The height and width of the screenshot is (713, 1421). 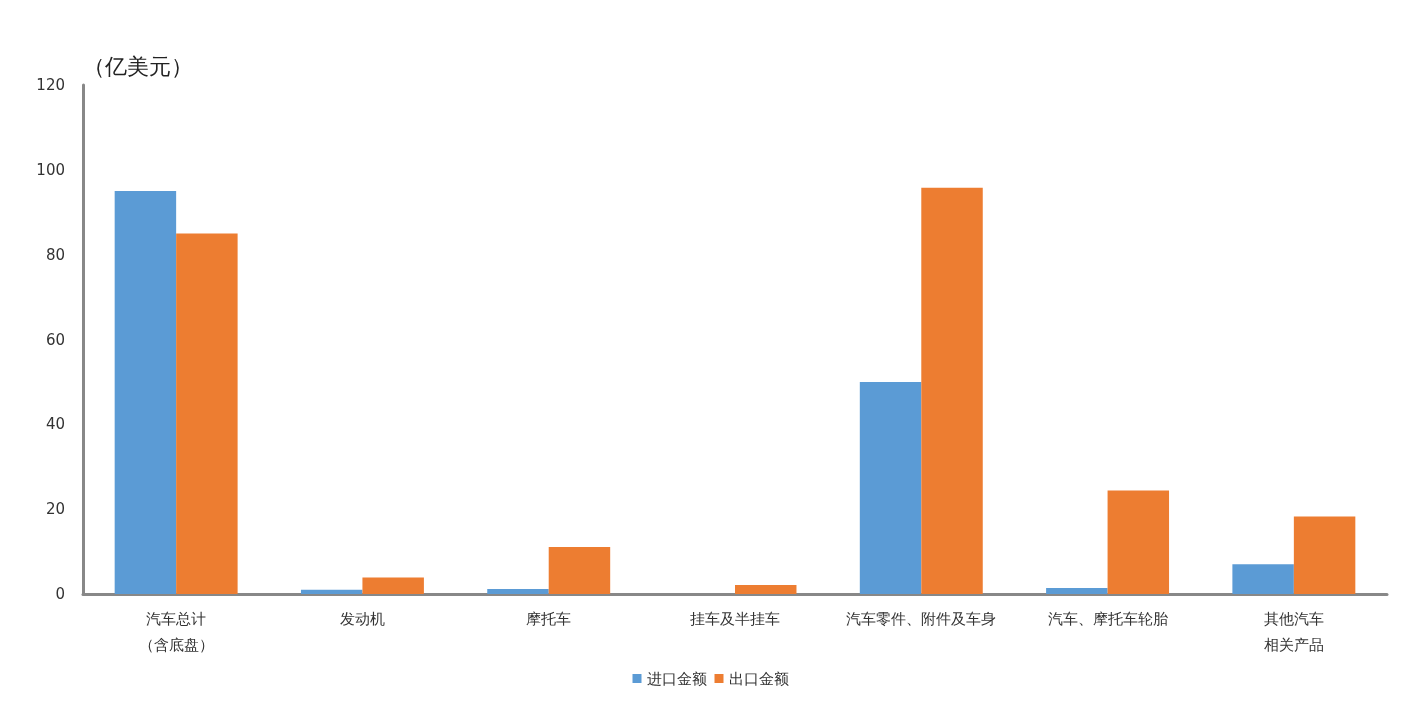 What do you see at coordinates (549, 619) in the screenshot?
I see `x-tick-label: 摩托车` at bounding box center [549, 619].